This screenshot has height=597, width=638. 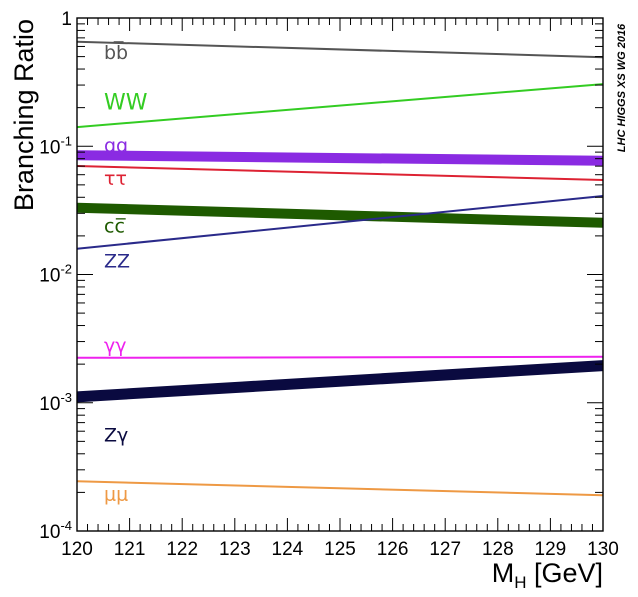 I want to click on x-tick-label-0: 120, so click(x=77, y=549).